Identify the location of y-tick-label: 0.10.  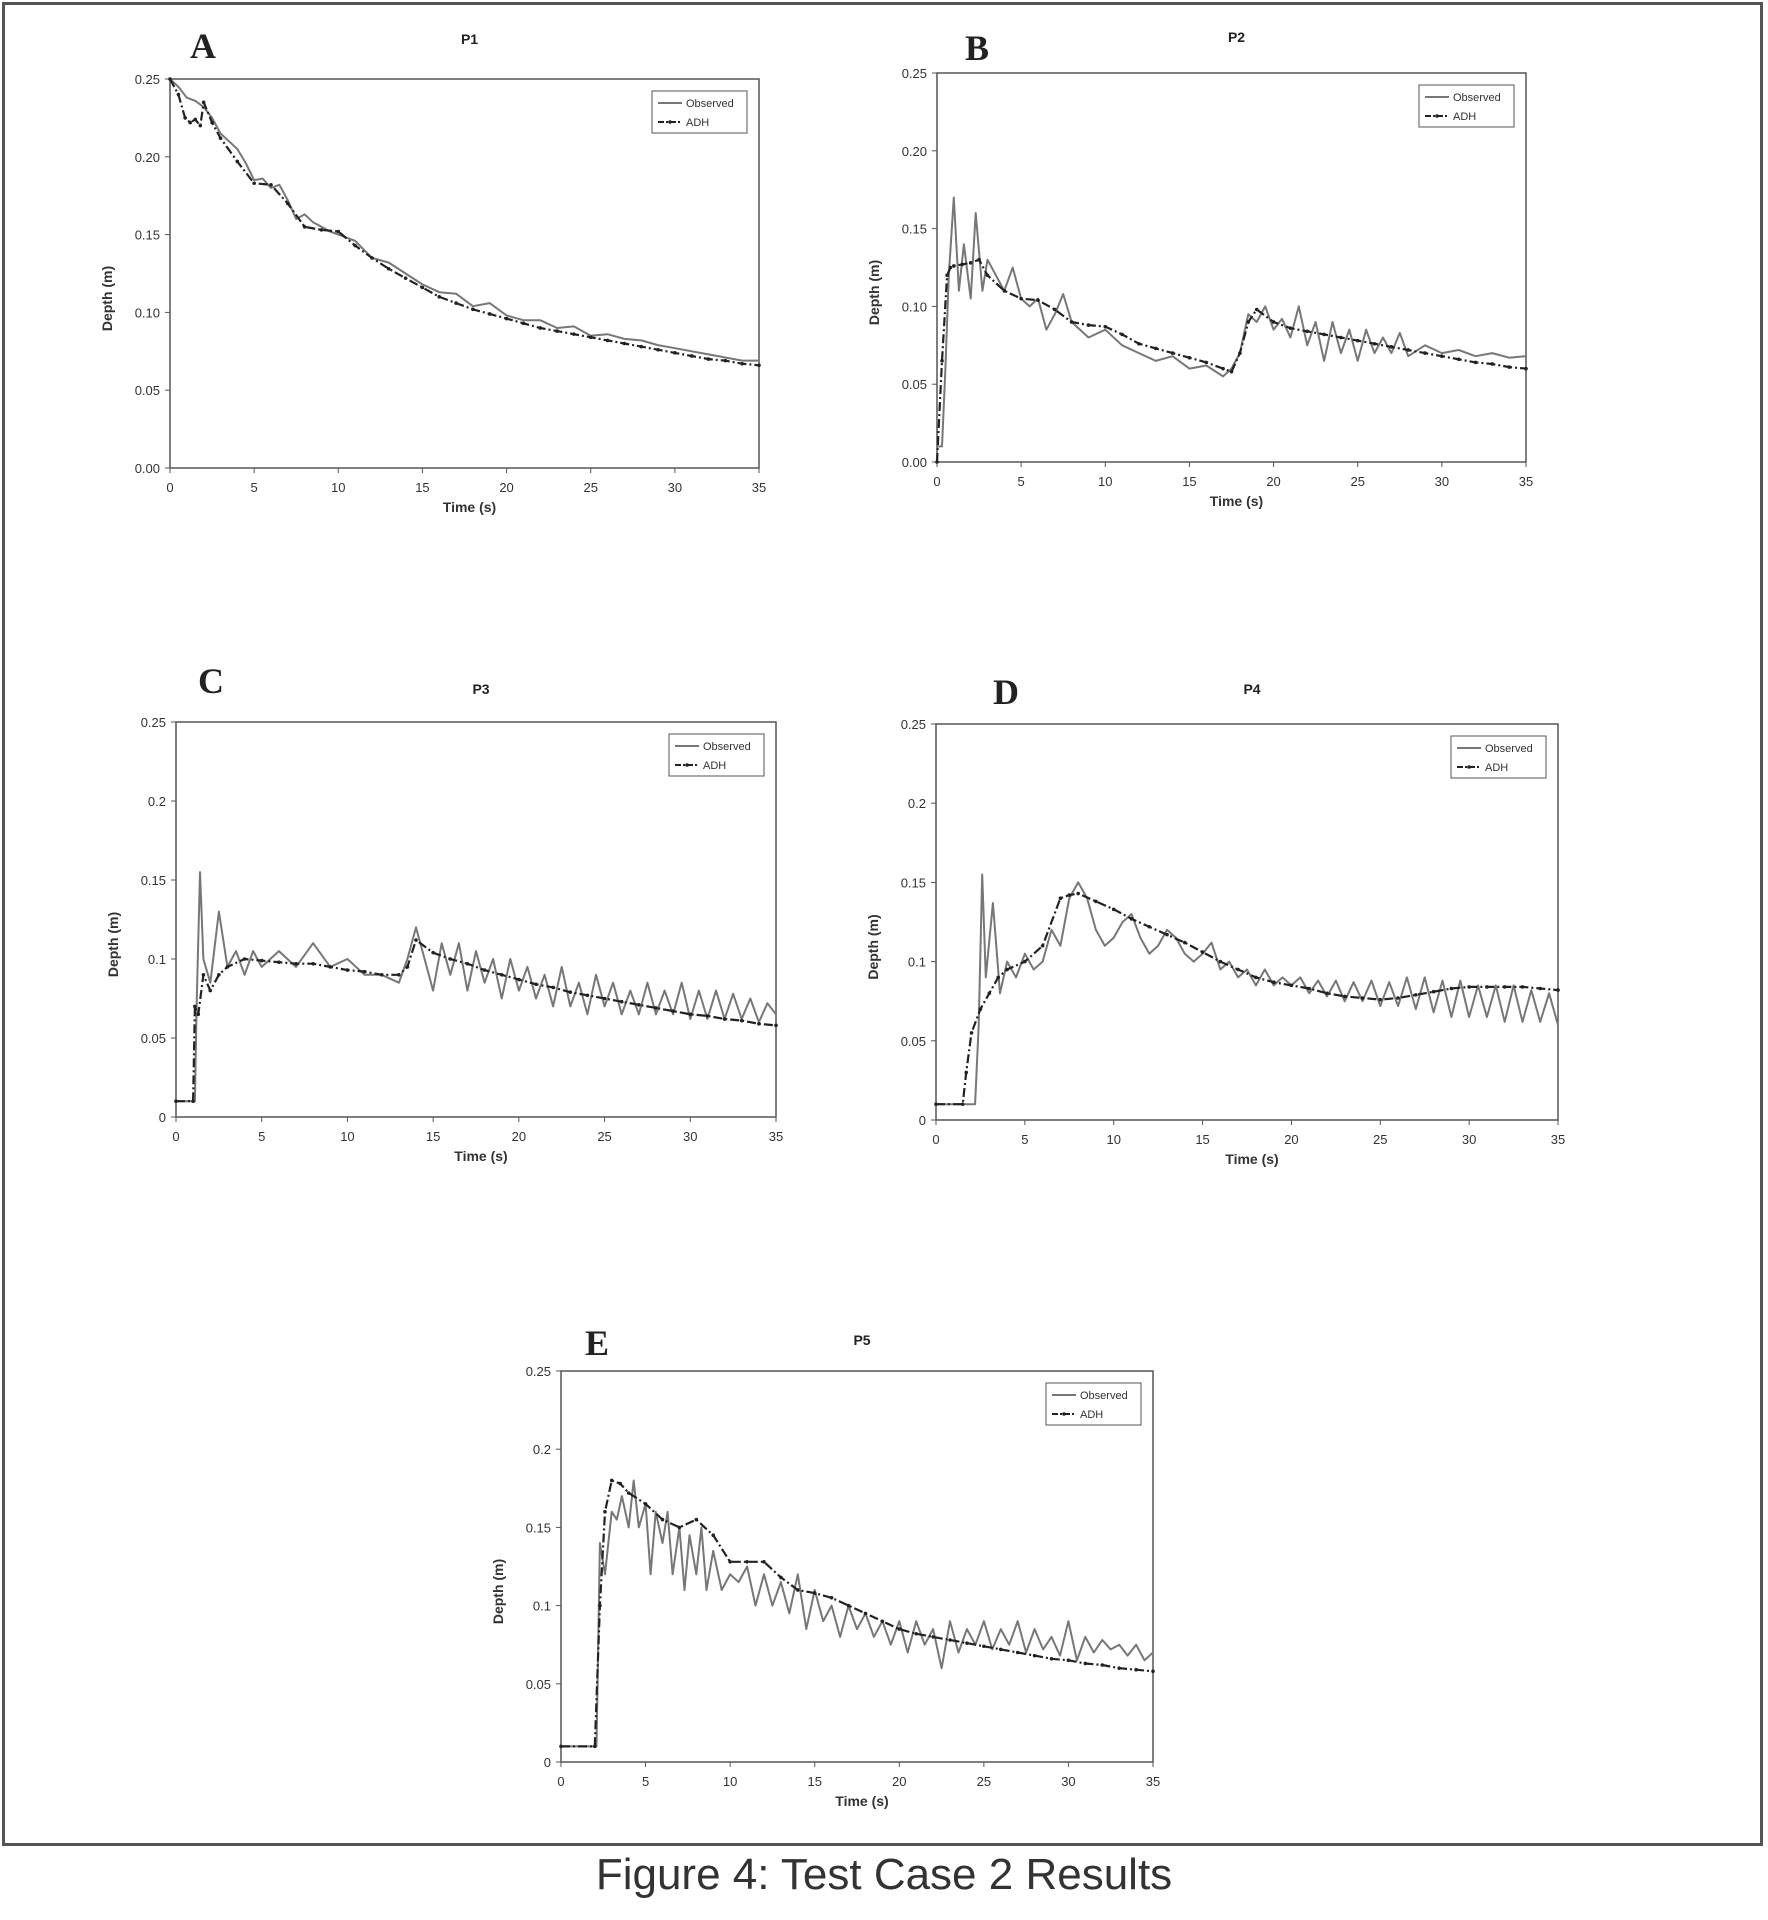
(914, 306).